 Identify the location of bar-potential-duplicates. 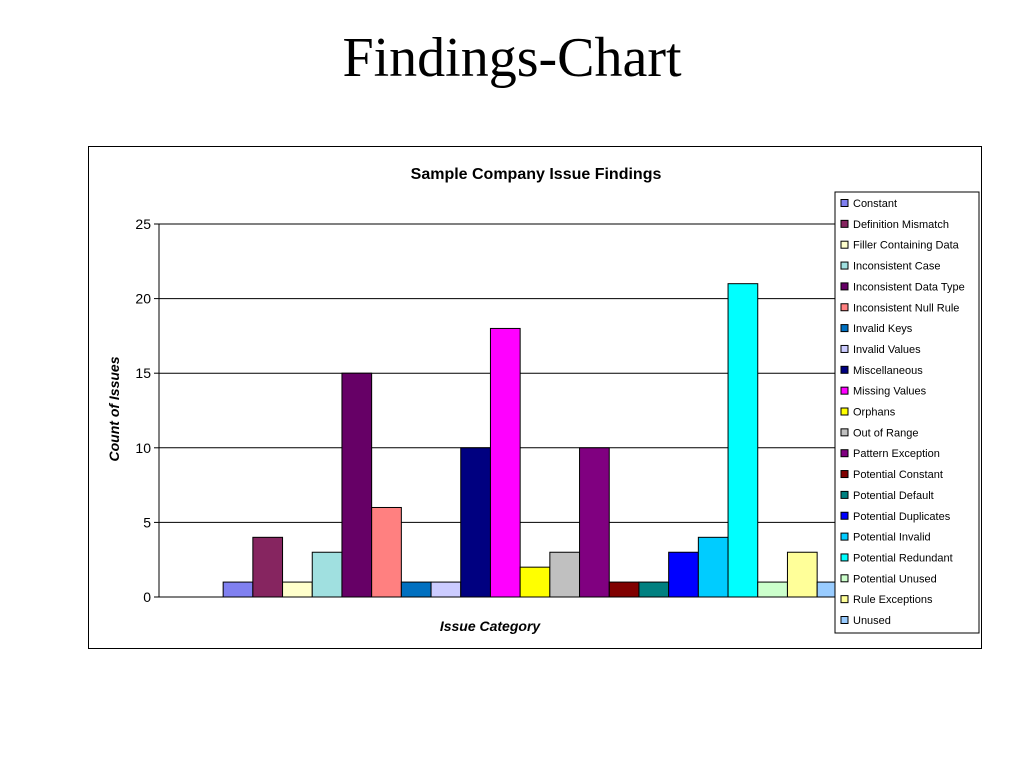
(683, 574).